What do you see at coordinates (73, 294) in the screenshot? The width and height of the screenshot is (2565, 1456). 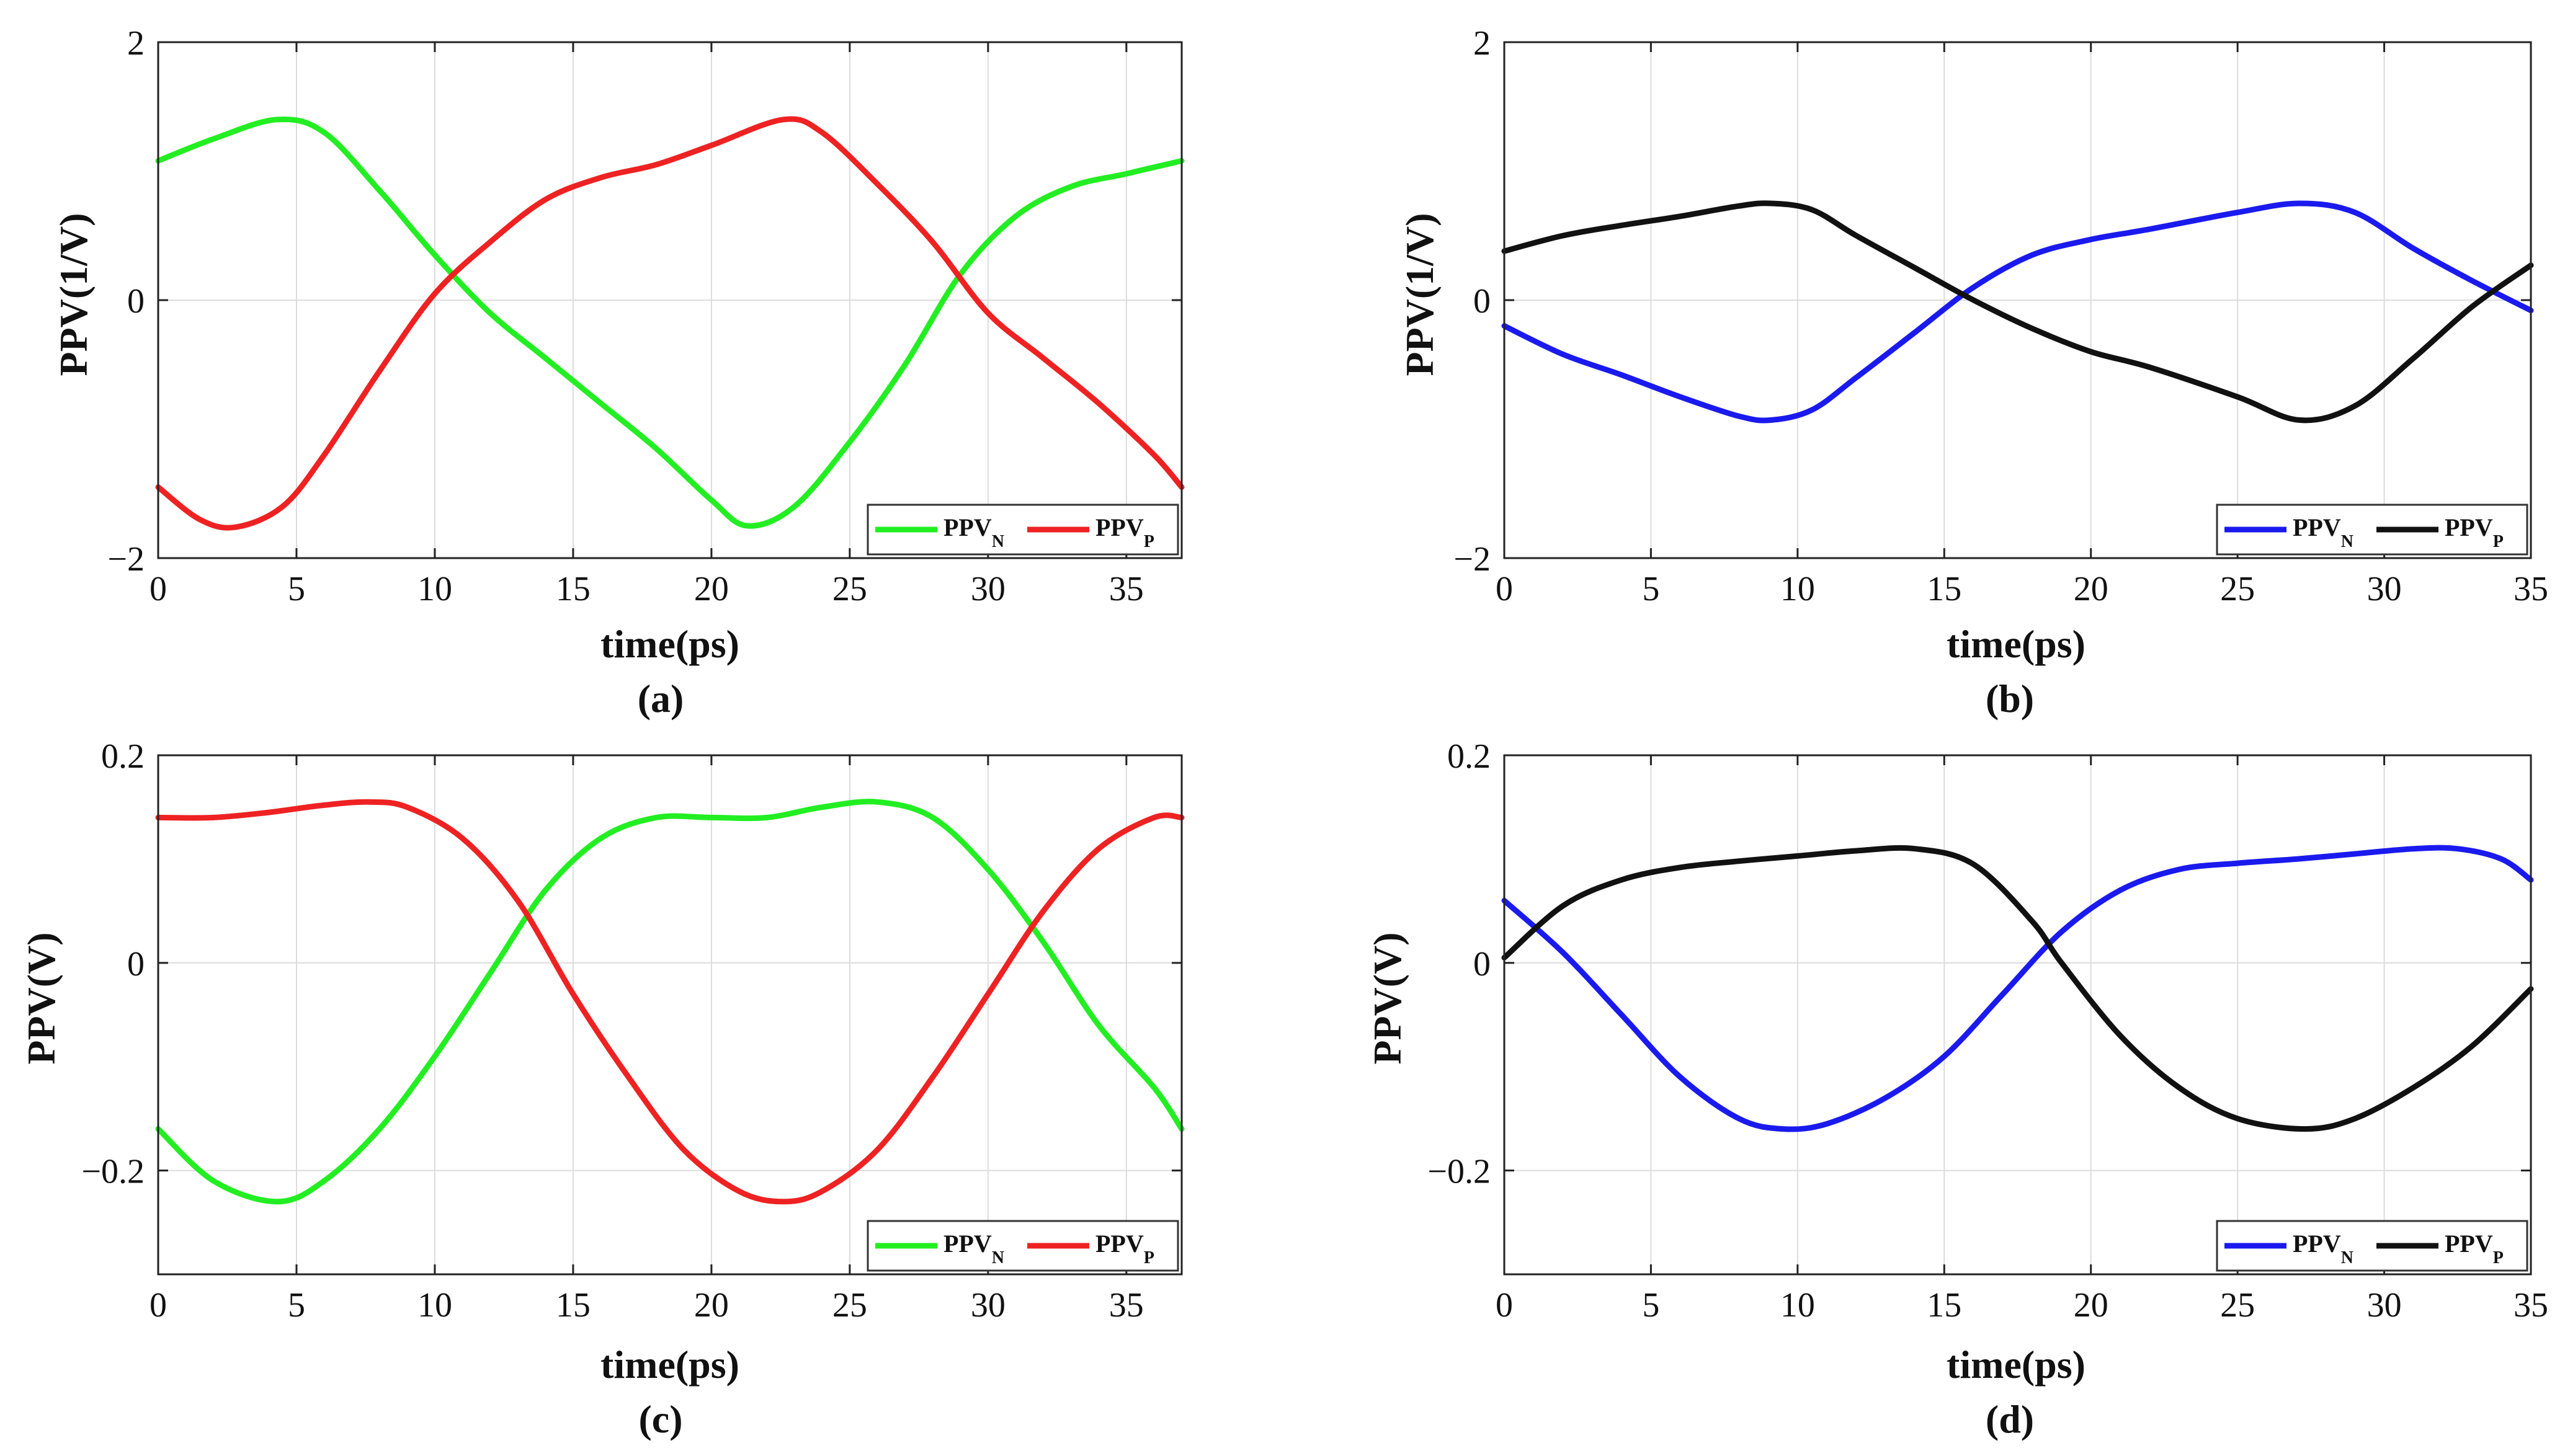 I see `ylabel-a: PPV(1/V)` at bounding box center [73, 294].